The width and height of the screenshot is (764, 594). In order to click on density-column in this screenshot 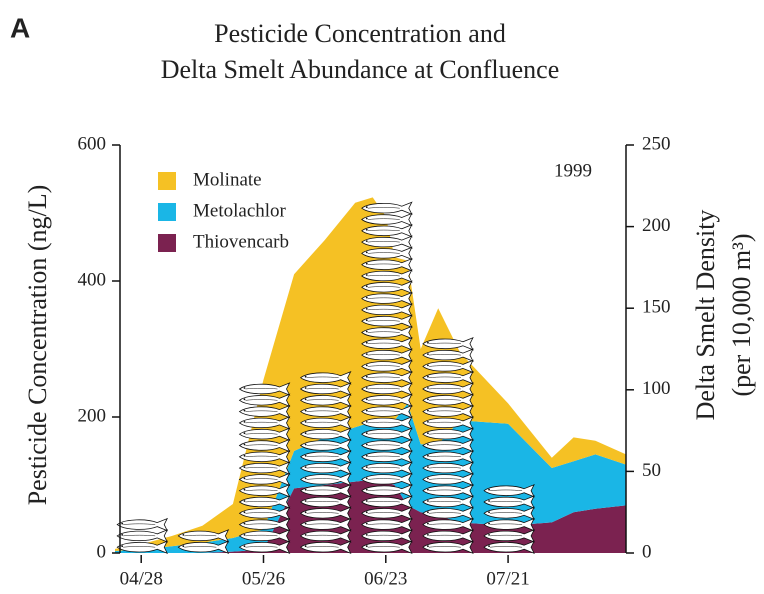, I will do `click(387, 377)`.